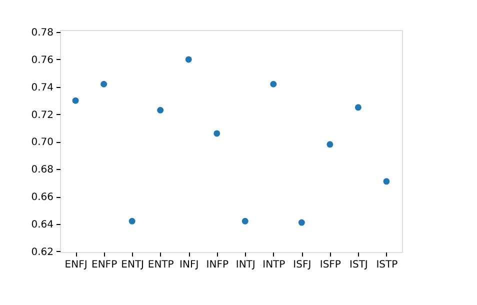 The image size is (477, 305). What do you see at coordinates (42, 224) in the screenshot?
I see `y-tick-label: 0.64` at bounding box center [42, 224].